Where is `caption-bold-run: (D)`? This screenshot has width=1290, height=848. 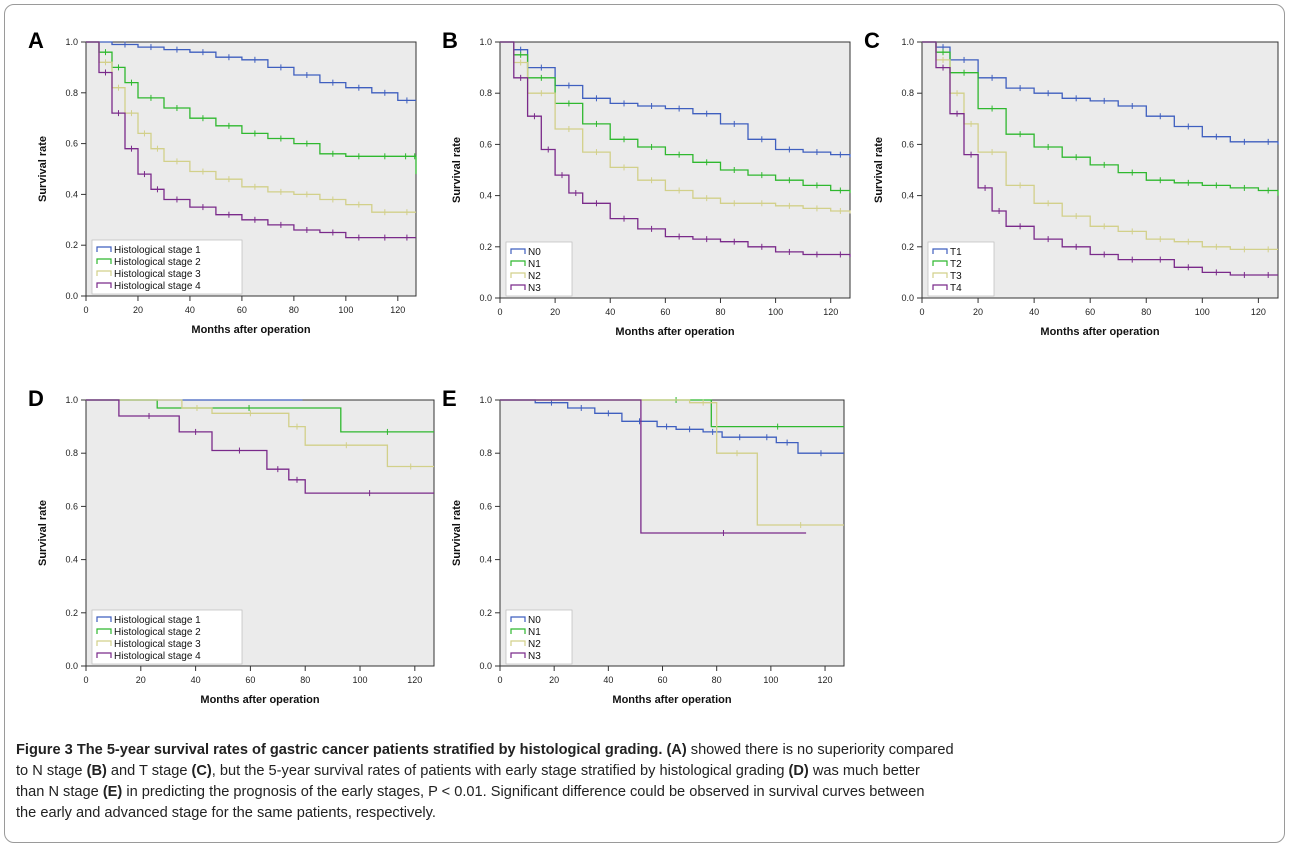
caption-bold-run: (D) is located at coordinates (798, 771).